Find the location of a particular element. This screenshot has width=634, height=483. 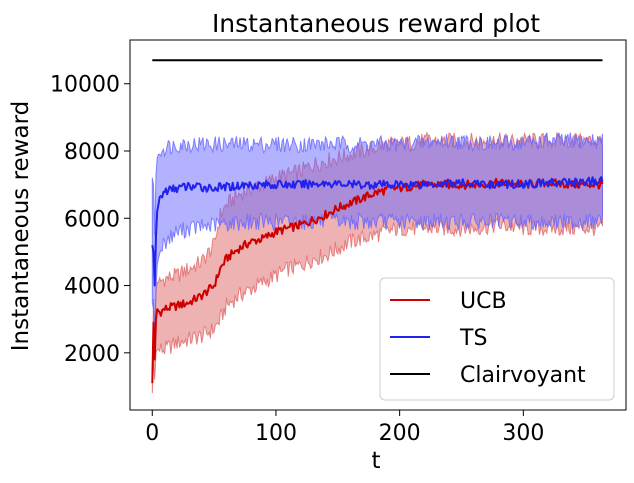

x-tick-label: 100 is located at coordinates (276, 433).